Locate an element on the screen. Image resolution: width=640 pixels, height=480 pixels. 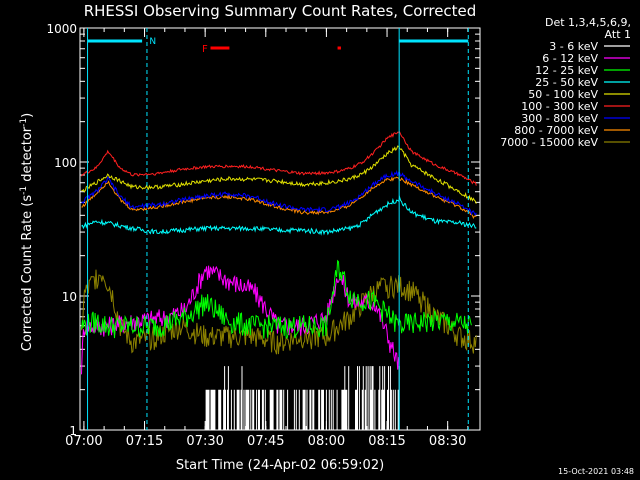
y-axis-label-main: Corrected Count Rate (s is located at coordinates (27, 273).